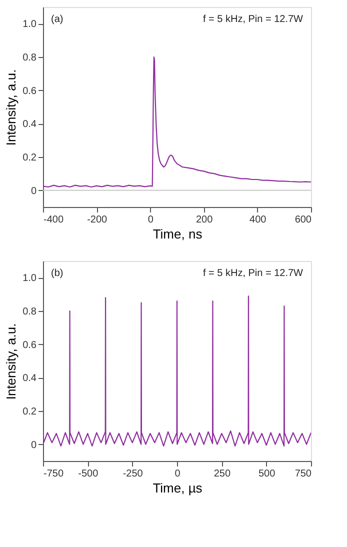  Describe the element at coordinates (177, 488) in the screenshot. I see `x-axis-title: Time, µs` at that location.